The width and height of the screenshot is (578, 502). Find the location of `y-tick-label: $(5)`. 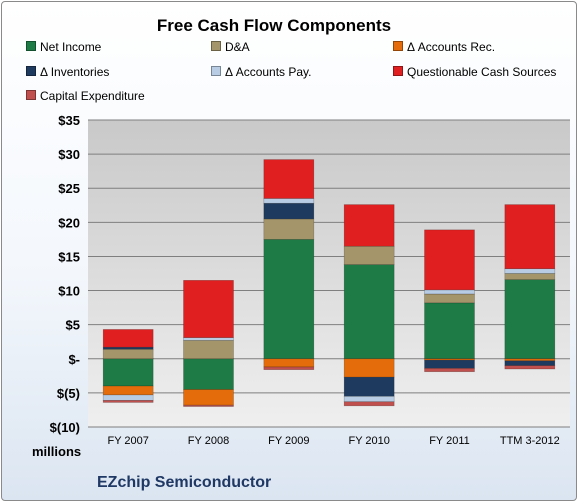

y-tick-label: $(5) is located at coordinates (68, 393).